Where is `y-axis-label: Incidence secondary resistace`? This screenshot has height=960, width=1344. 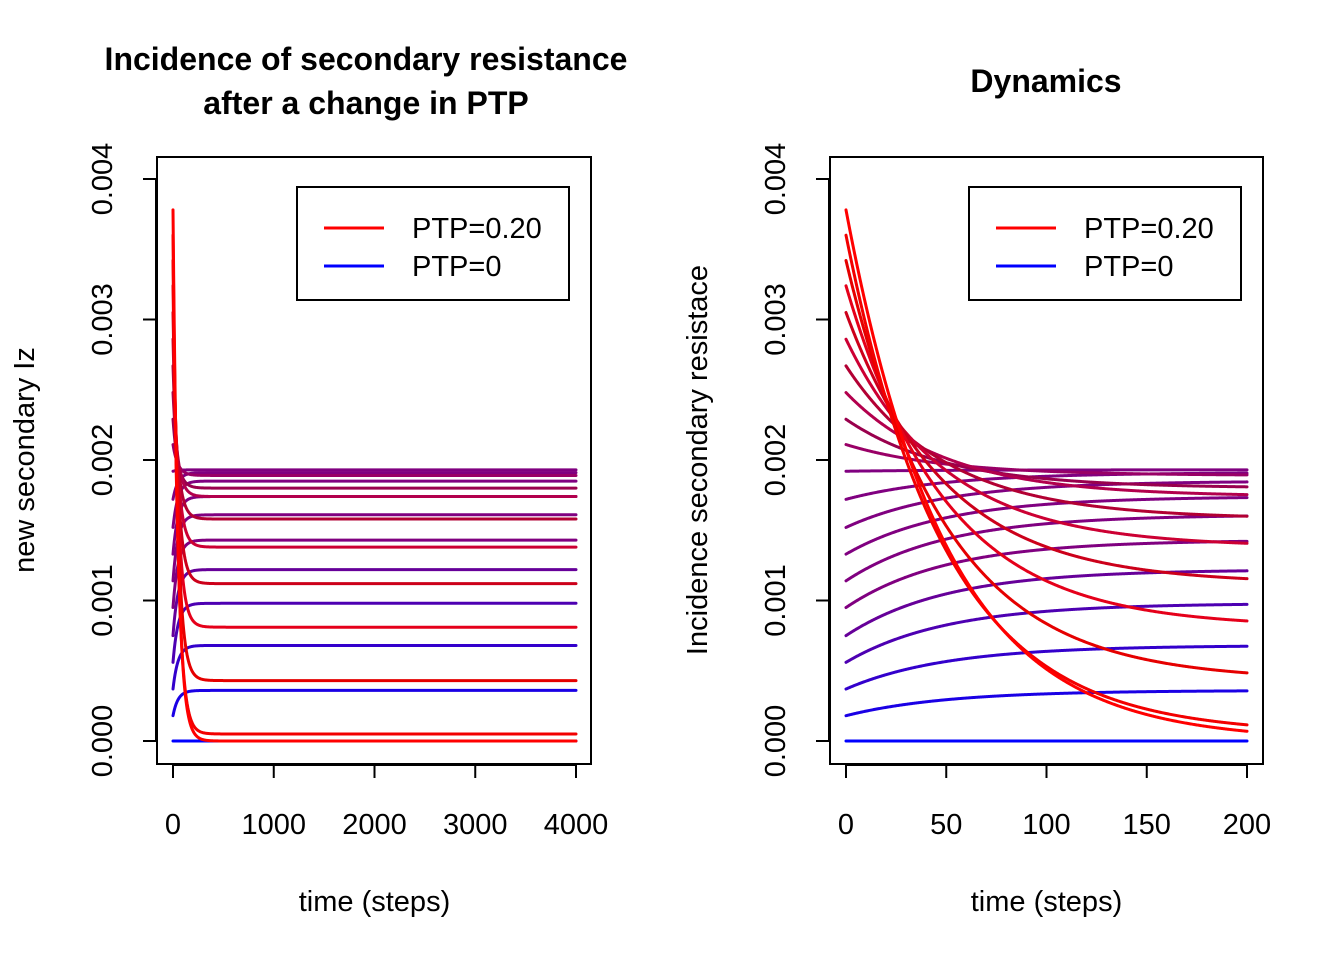 y-axis-label: Incidence secondary resistace is located at coordinates (698, 460).